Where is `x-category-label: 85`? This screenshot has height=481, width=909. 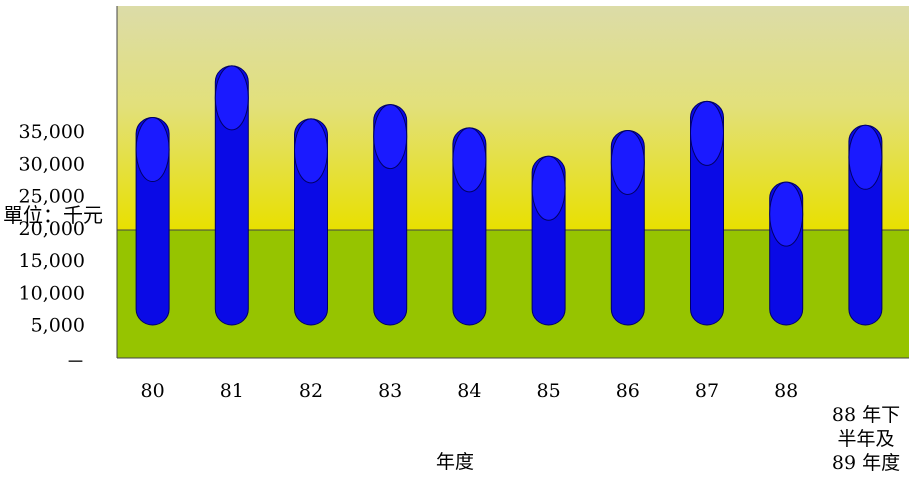 x-category-label: 85 is located at coordinates (549, 391).